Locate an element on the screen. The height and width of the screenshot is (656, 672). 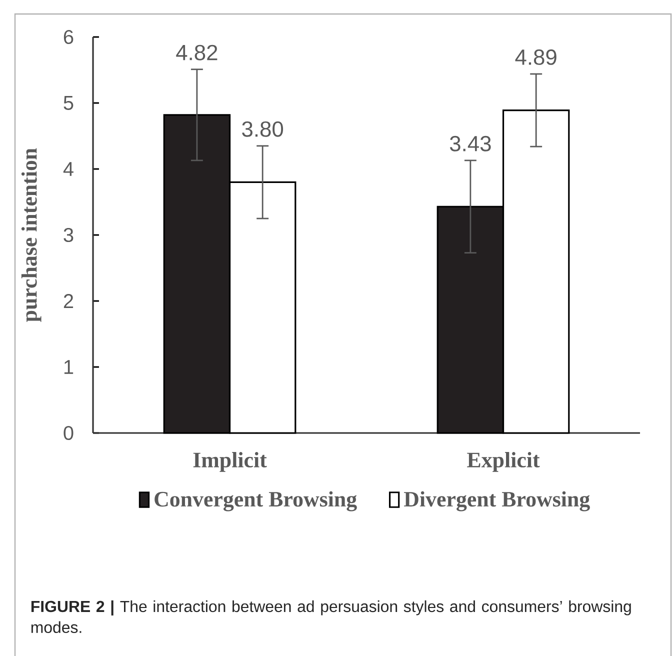
y-tick-label: 0 is located at coordinates (69, 433).